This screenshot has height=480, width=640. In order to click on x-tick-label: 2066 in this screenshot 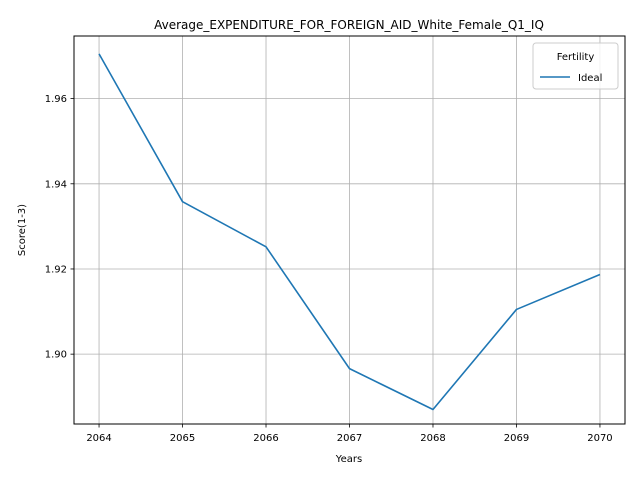, I will do `click(265, 438)`.